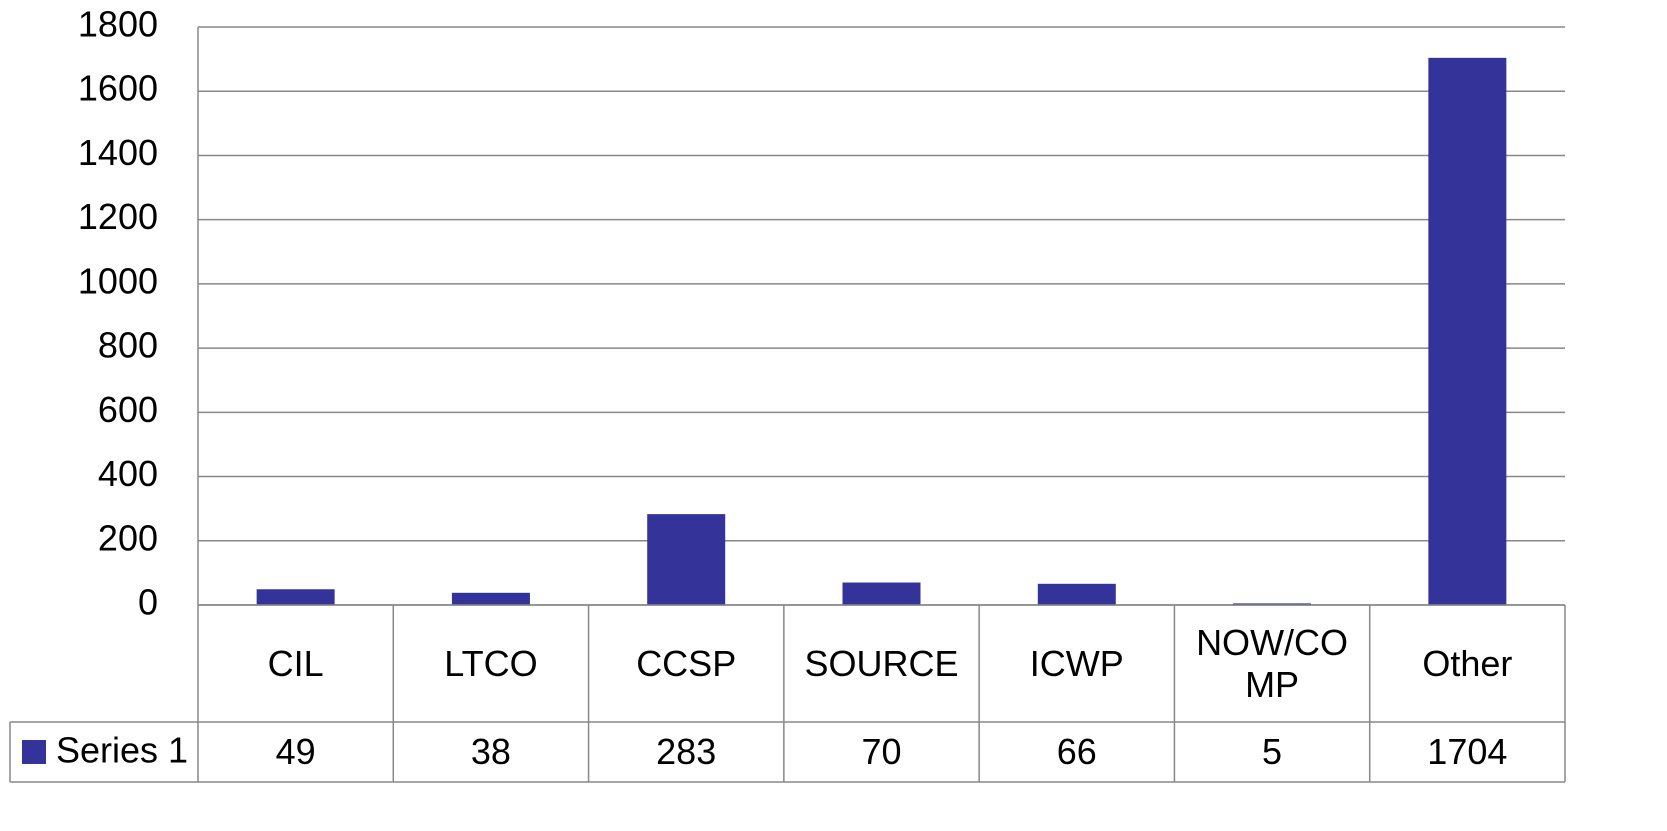 The image size is (1667, 831). I want to click on data-table-value: 1704, so click(1467, 751).